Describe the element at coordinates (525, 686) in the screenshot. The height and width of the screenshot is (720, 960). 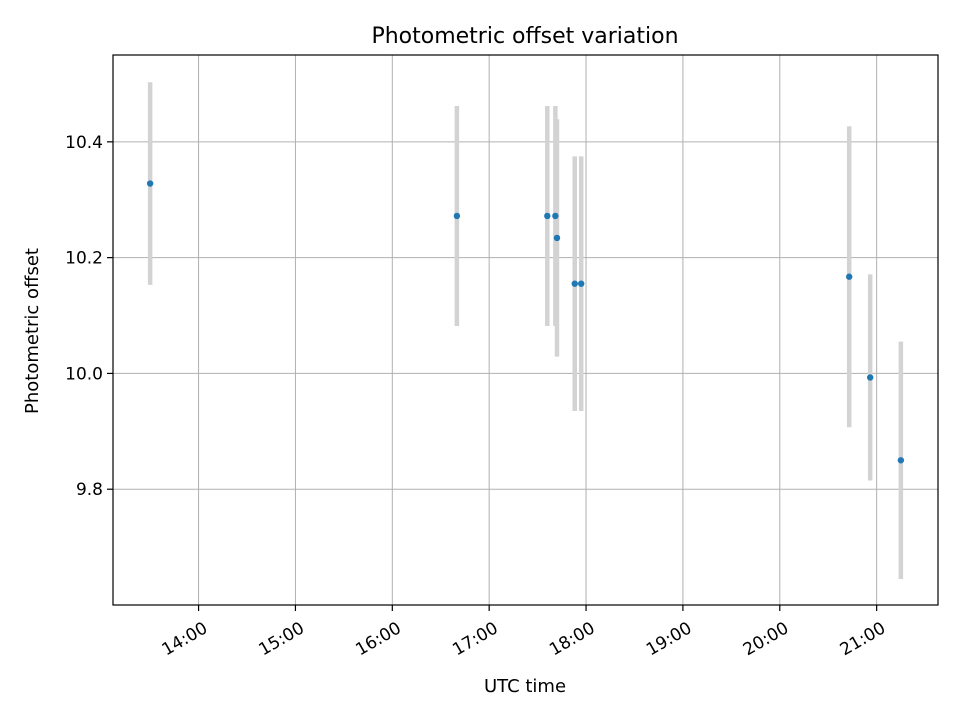
I see `x-axis-label: UTC time` at that location.